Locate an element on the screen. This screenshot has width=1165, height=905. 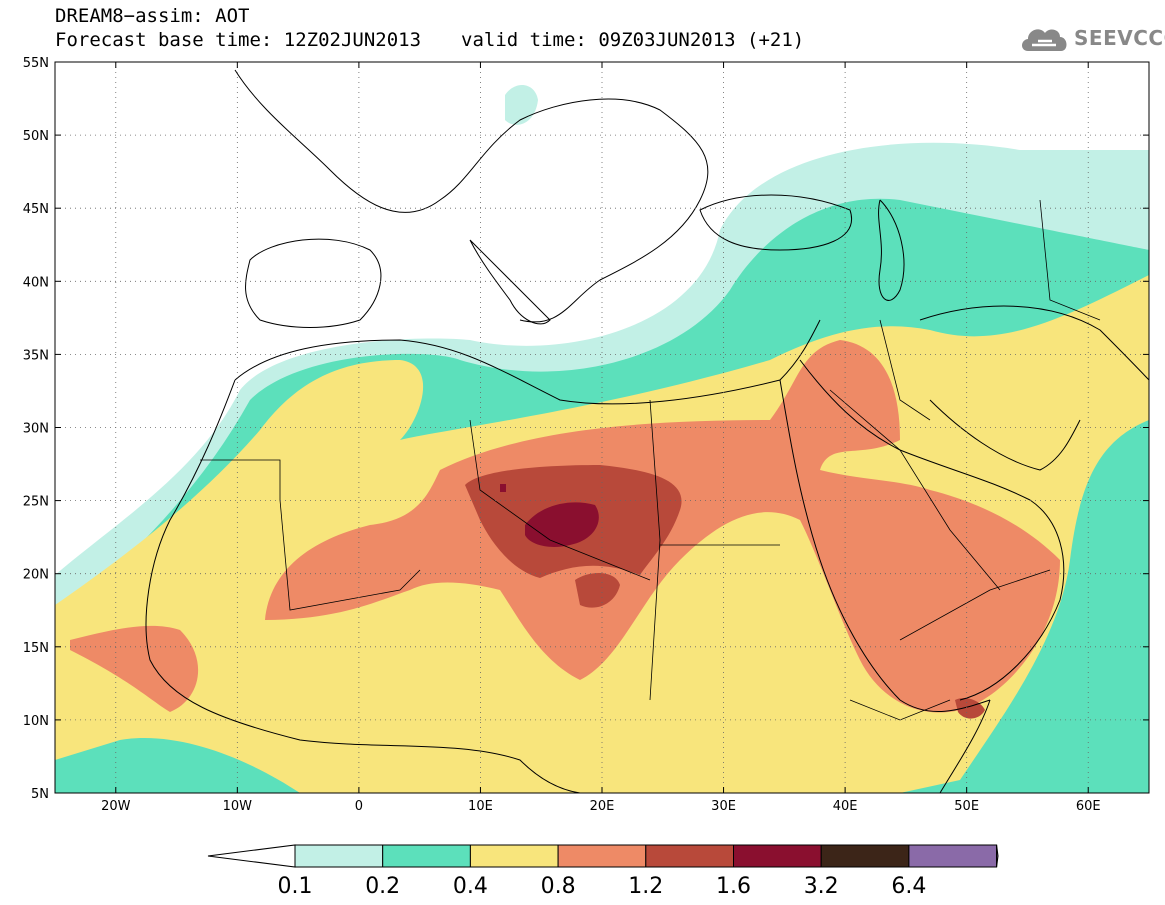
lon-tick-labels: 20W 10W 0 10E 20E 30E 40E 50E 60E is located at coordinates (601, 806).